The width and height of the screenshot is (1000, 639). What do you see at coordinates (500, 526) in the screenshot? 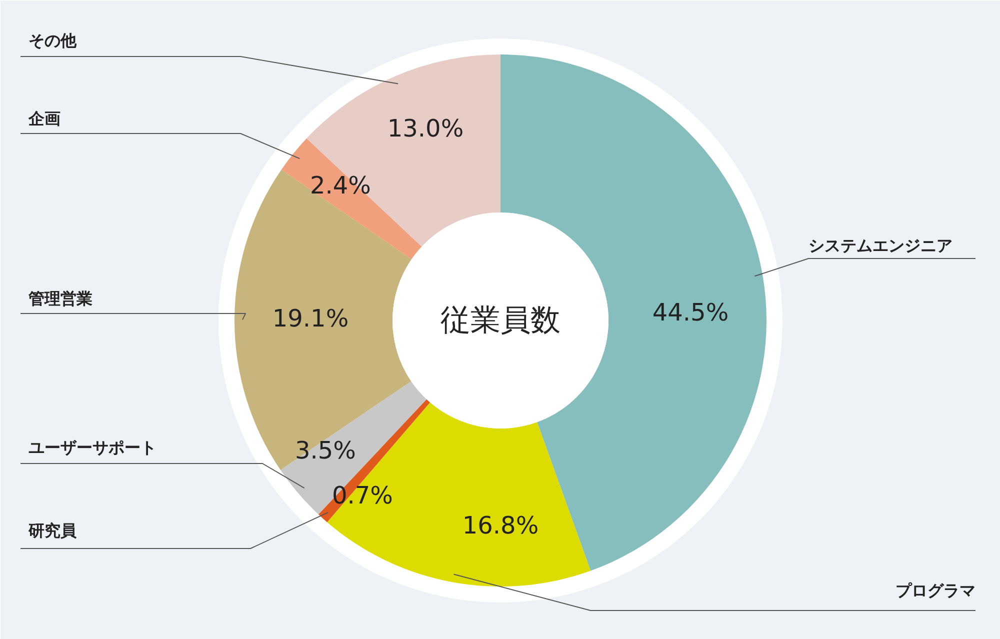
I see `data-label: 16.8%` at bounding box center [500, 526].